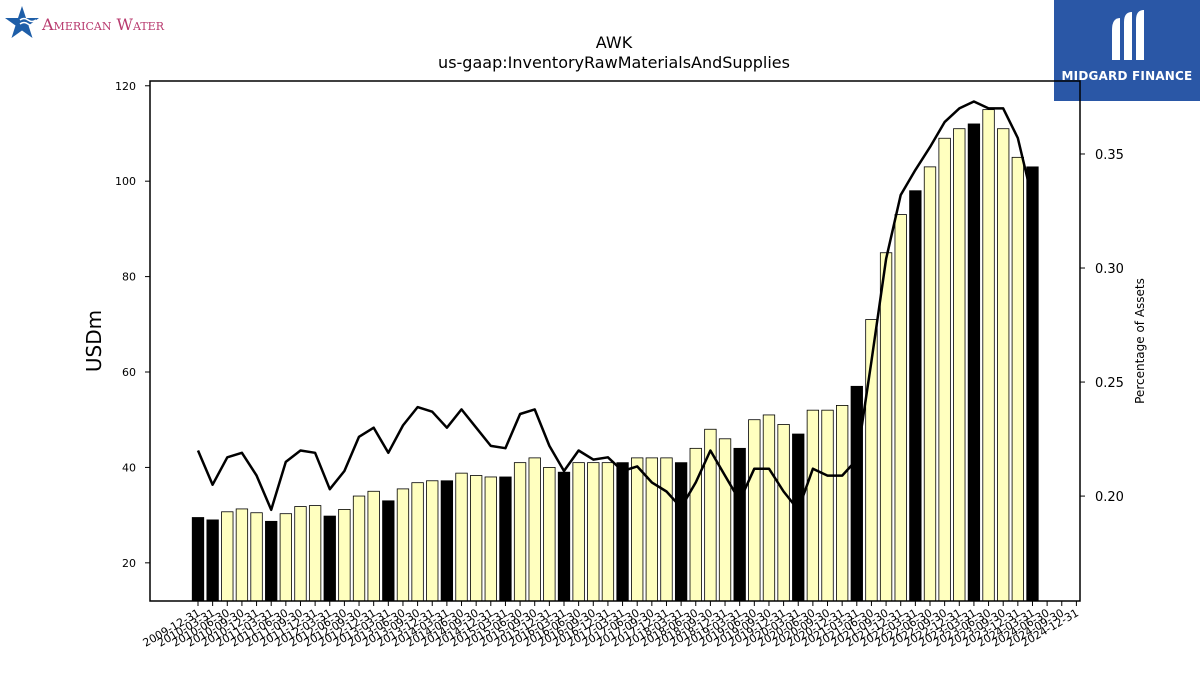  I want to click on right-axis-ticks: 0.20 0.25 0.30 0.35, so click(1102, 326).